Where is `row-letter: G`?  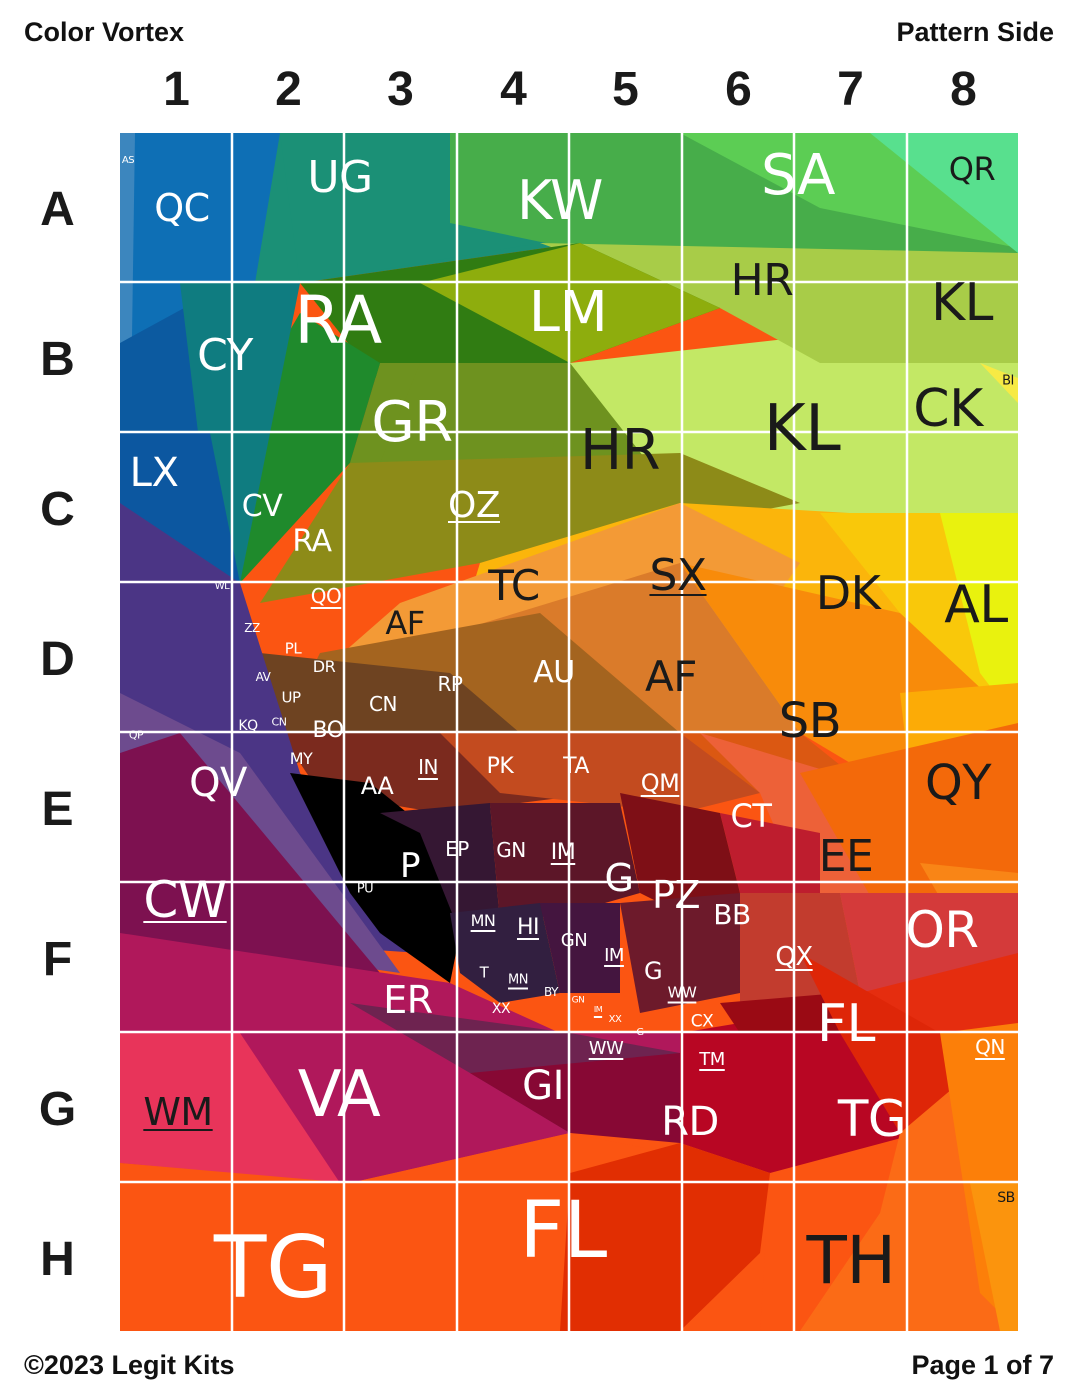 row-letter: G is located at coordinates (57, 1109).